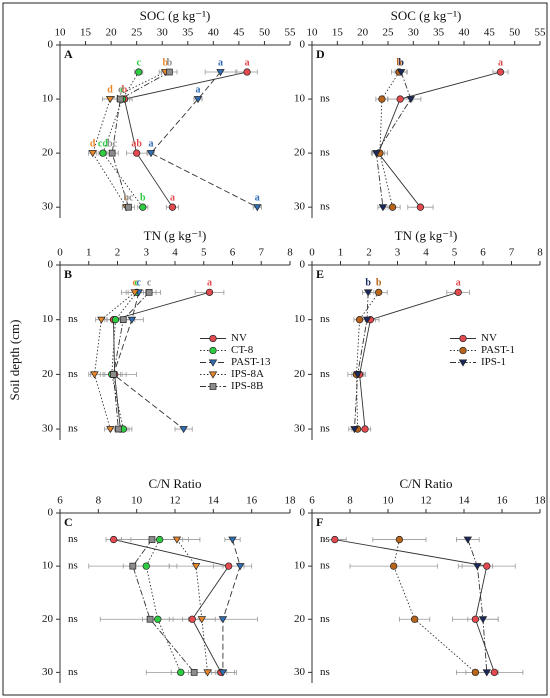 This screenshot has height=698, width=550. What do you see at coordinates (174, 483) in the screenshot?
I see `chart-title: C/N Ratio` at bounding box center [174, 483].